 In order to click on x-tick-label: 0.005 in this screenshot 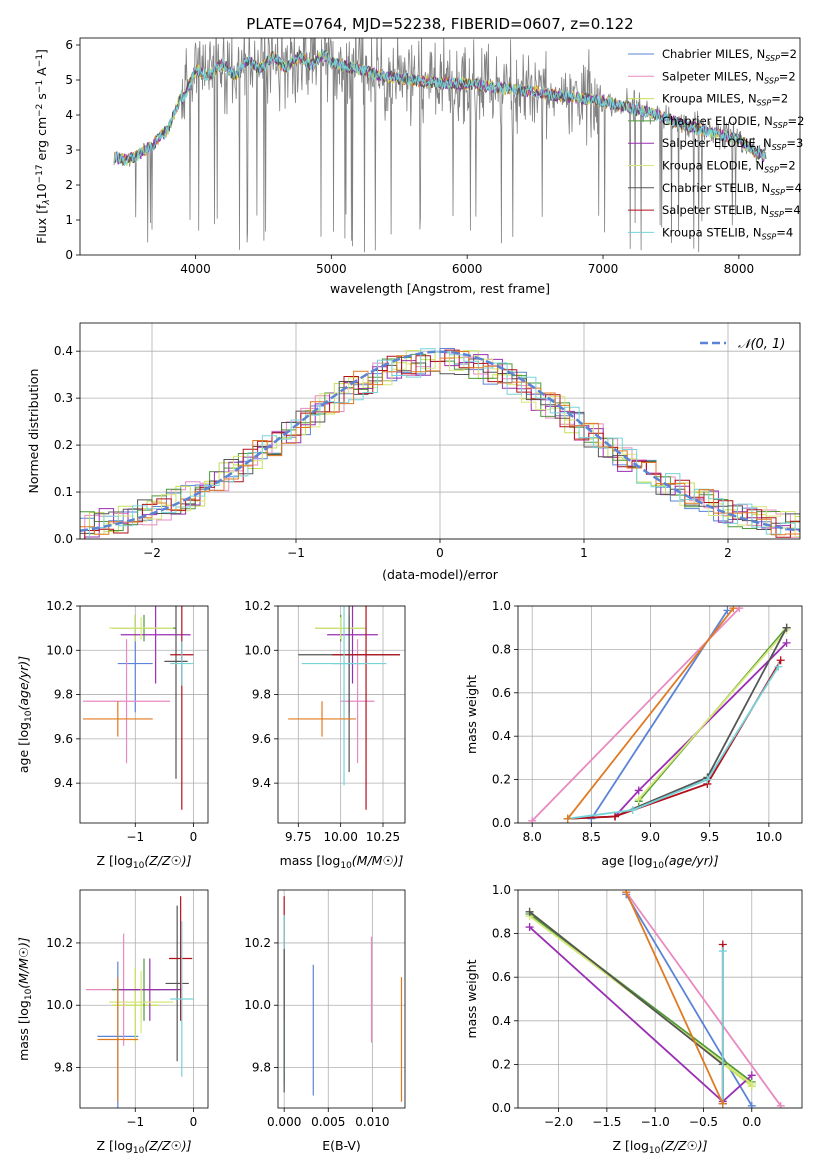, I will do `click(328, 1122)`.